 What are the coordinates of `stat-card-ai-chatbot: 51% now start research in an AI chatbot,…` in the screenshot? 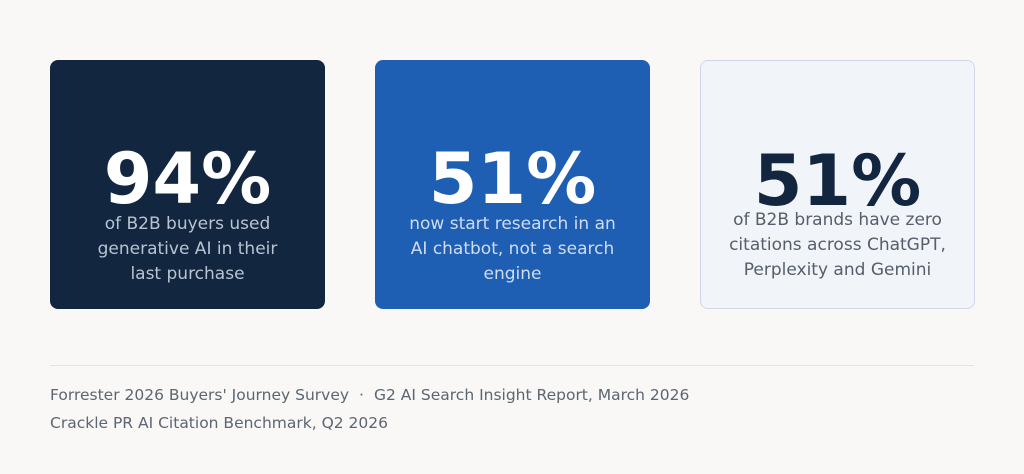 It's located at (512, 184).